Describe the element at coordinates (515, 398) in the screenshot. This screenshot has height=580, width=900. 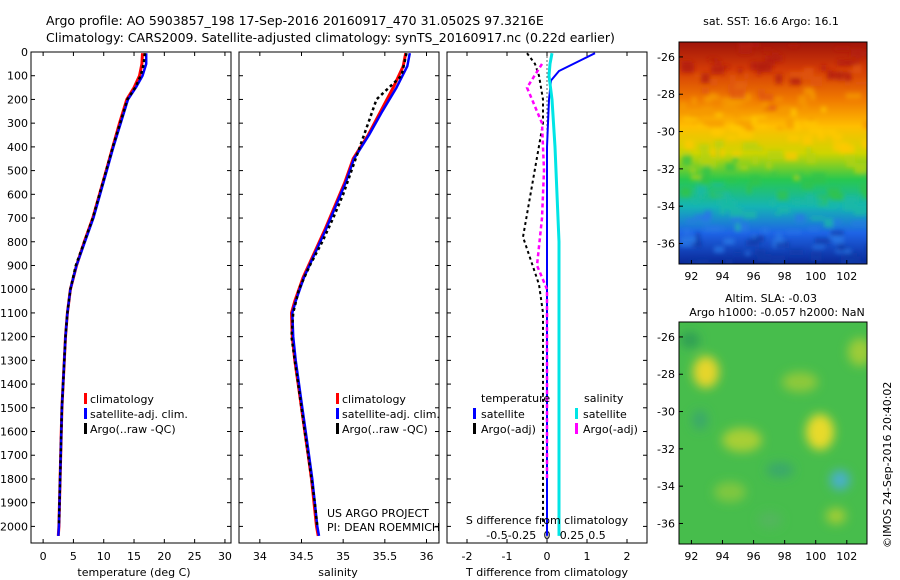
I see `legend-header-temperature: temperature` at that location.